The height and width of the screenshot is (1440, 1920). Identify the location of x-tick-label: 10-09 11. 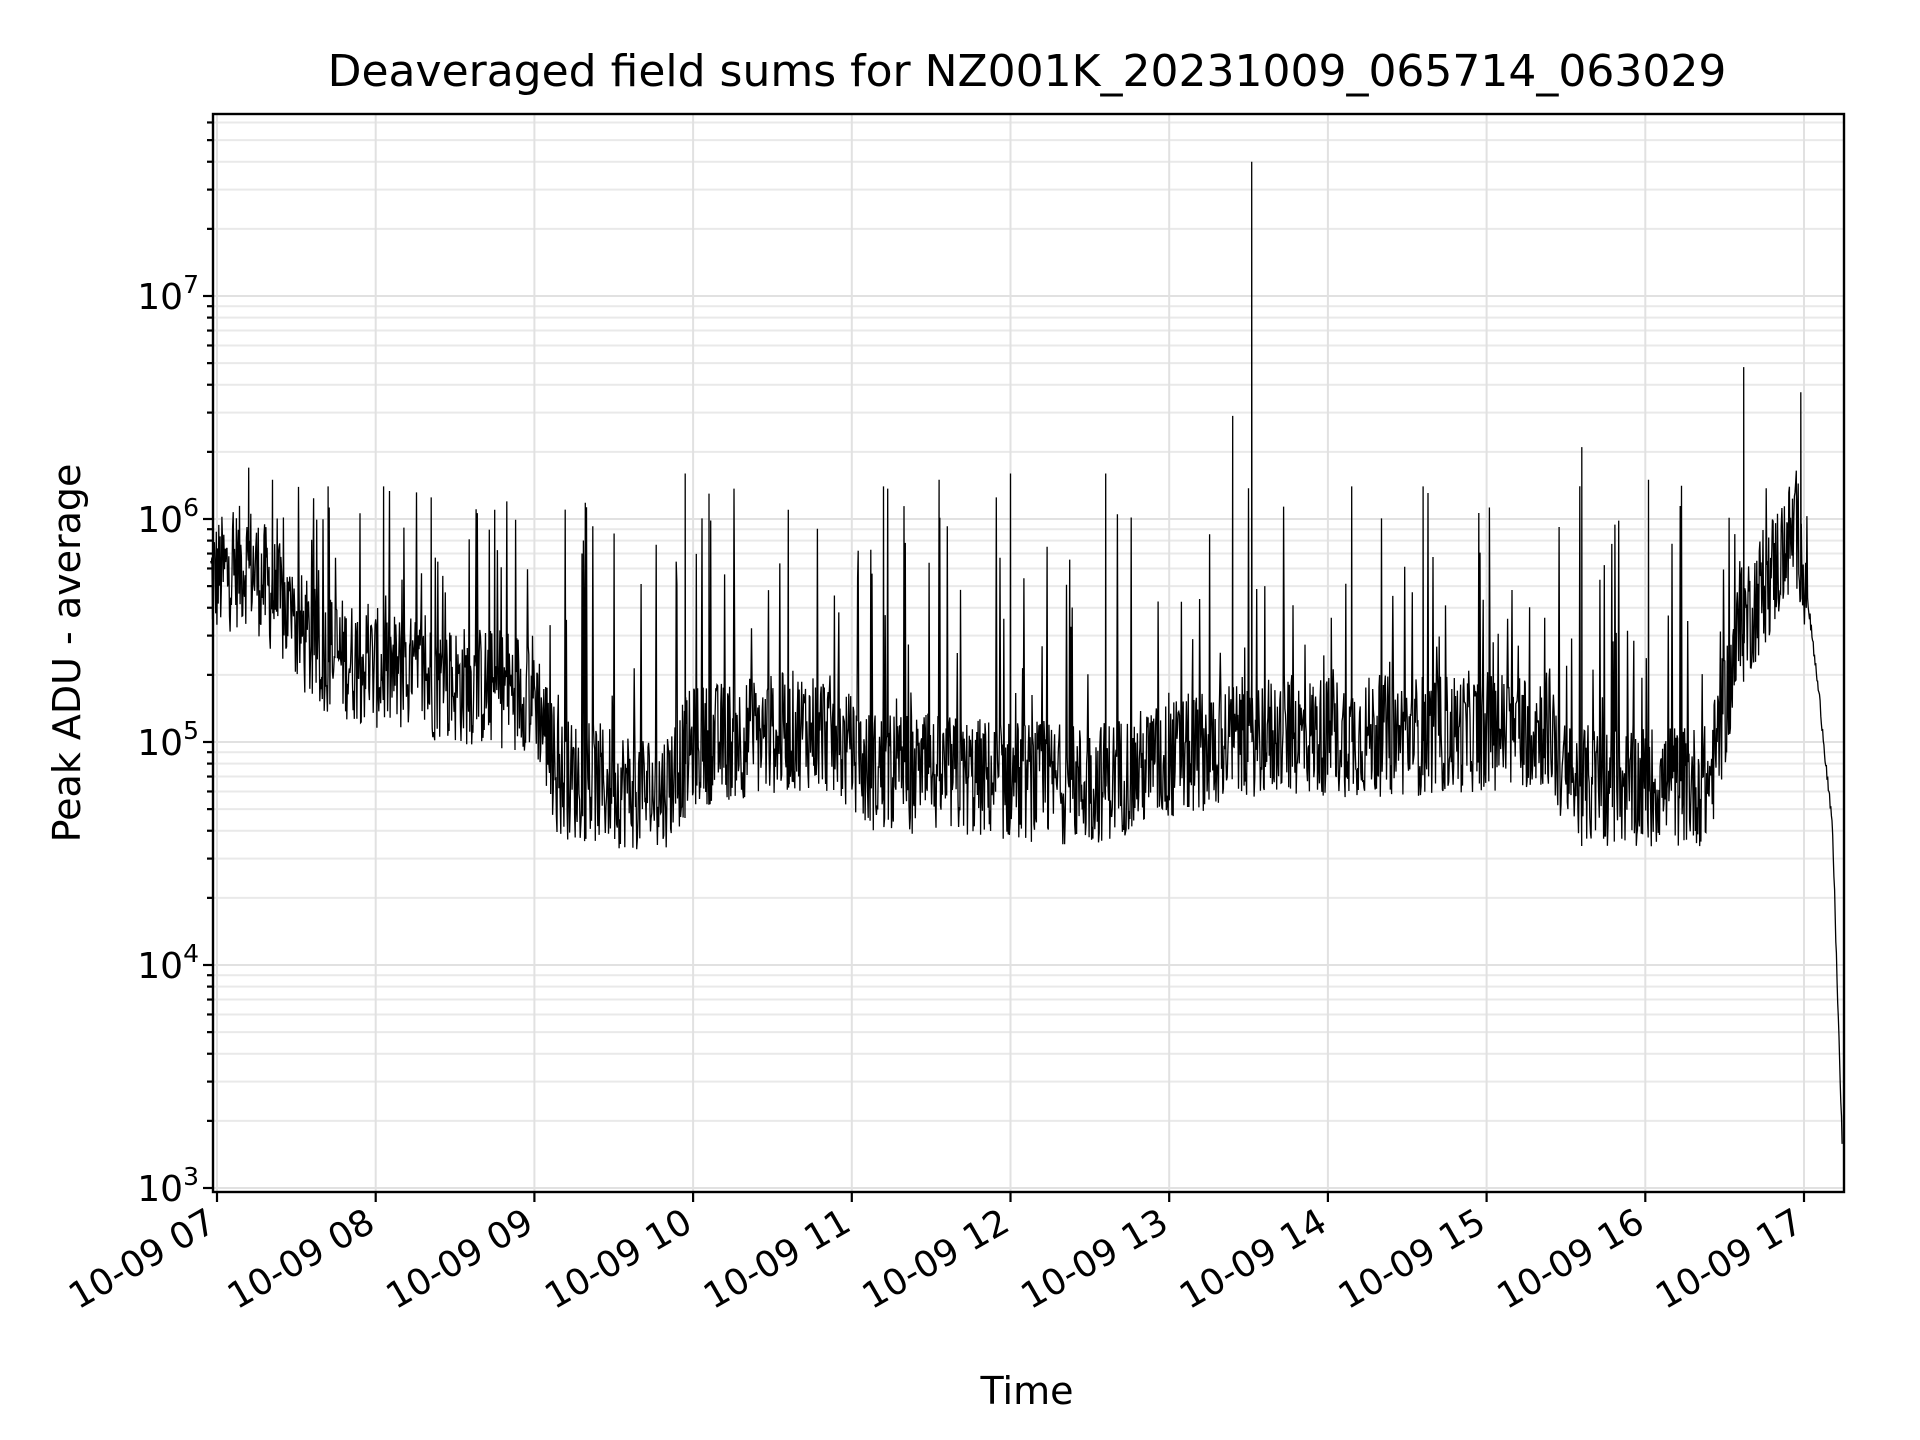
(777, 1259).